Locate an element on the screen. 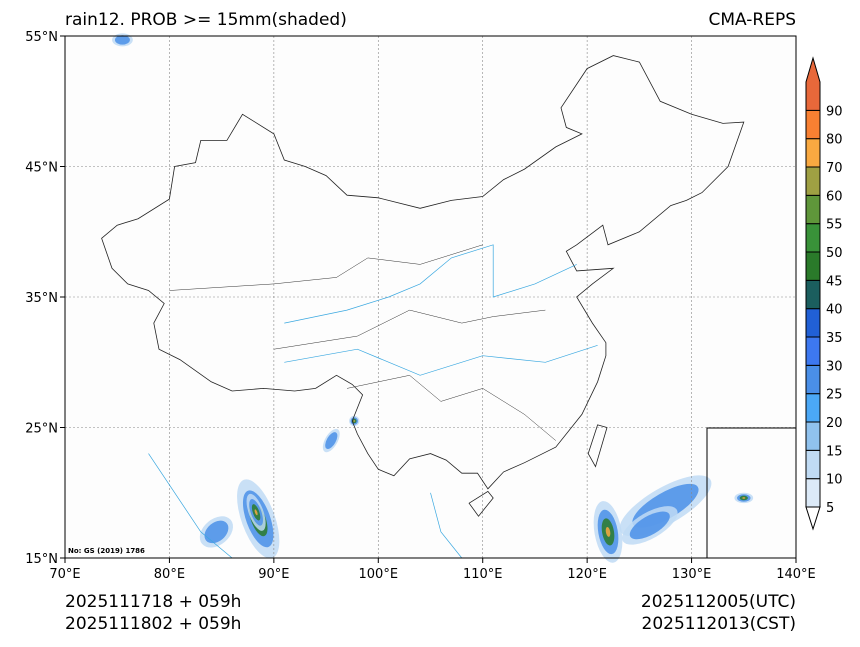  colorbar-label: 10 is located at coordinates (834, 480).